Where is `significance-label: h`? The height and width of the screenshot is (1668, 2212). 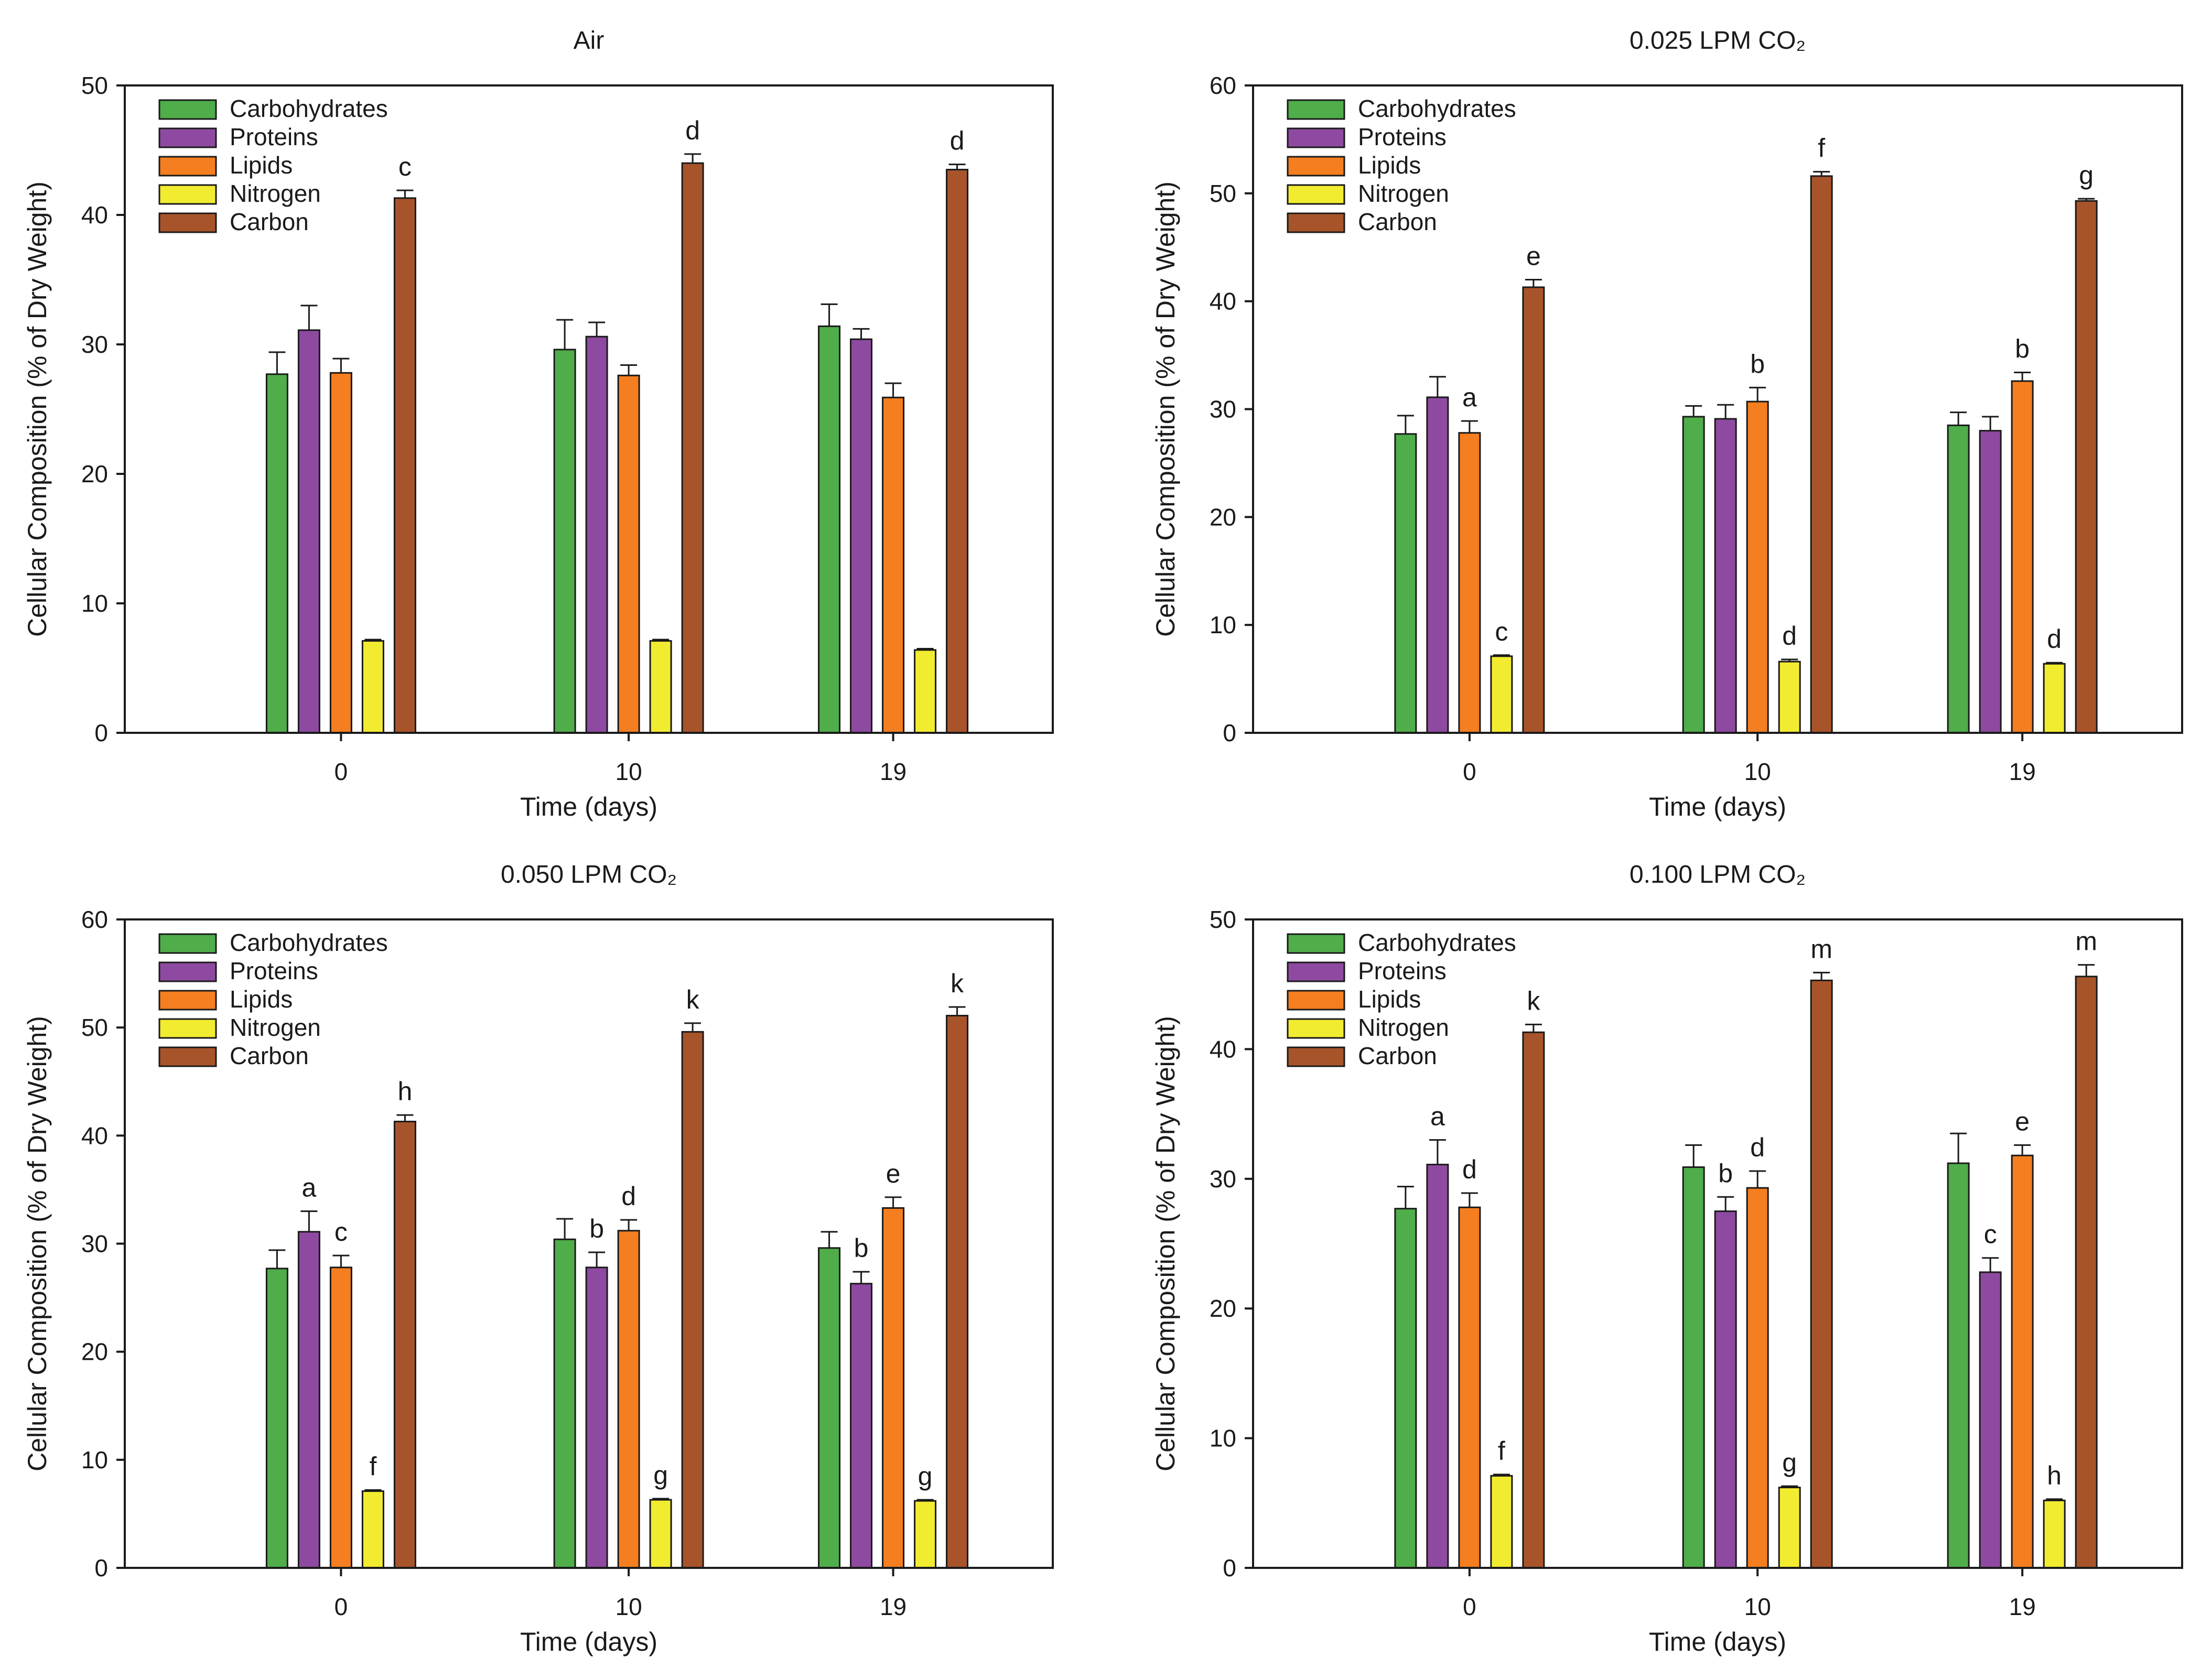 significance-label: h is located at coordinates (2054, 1475).